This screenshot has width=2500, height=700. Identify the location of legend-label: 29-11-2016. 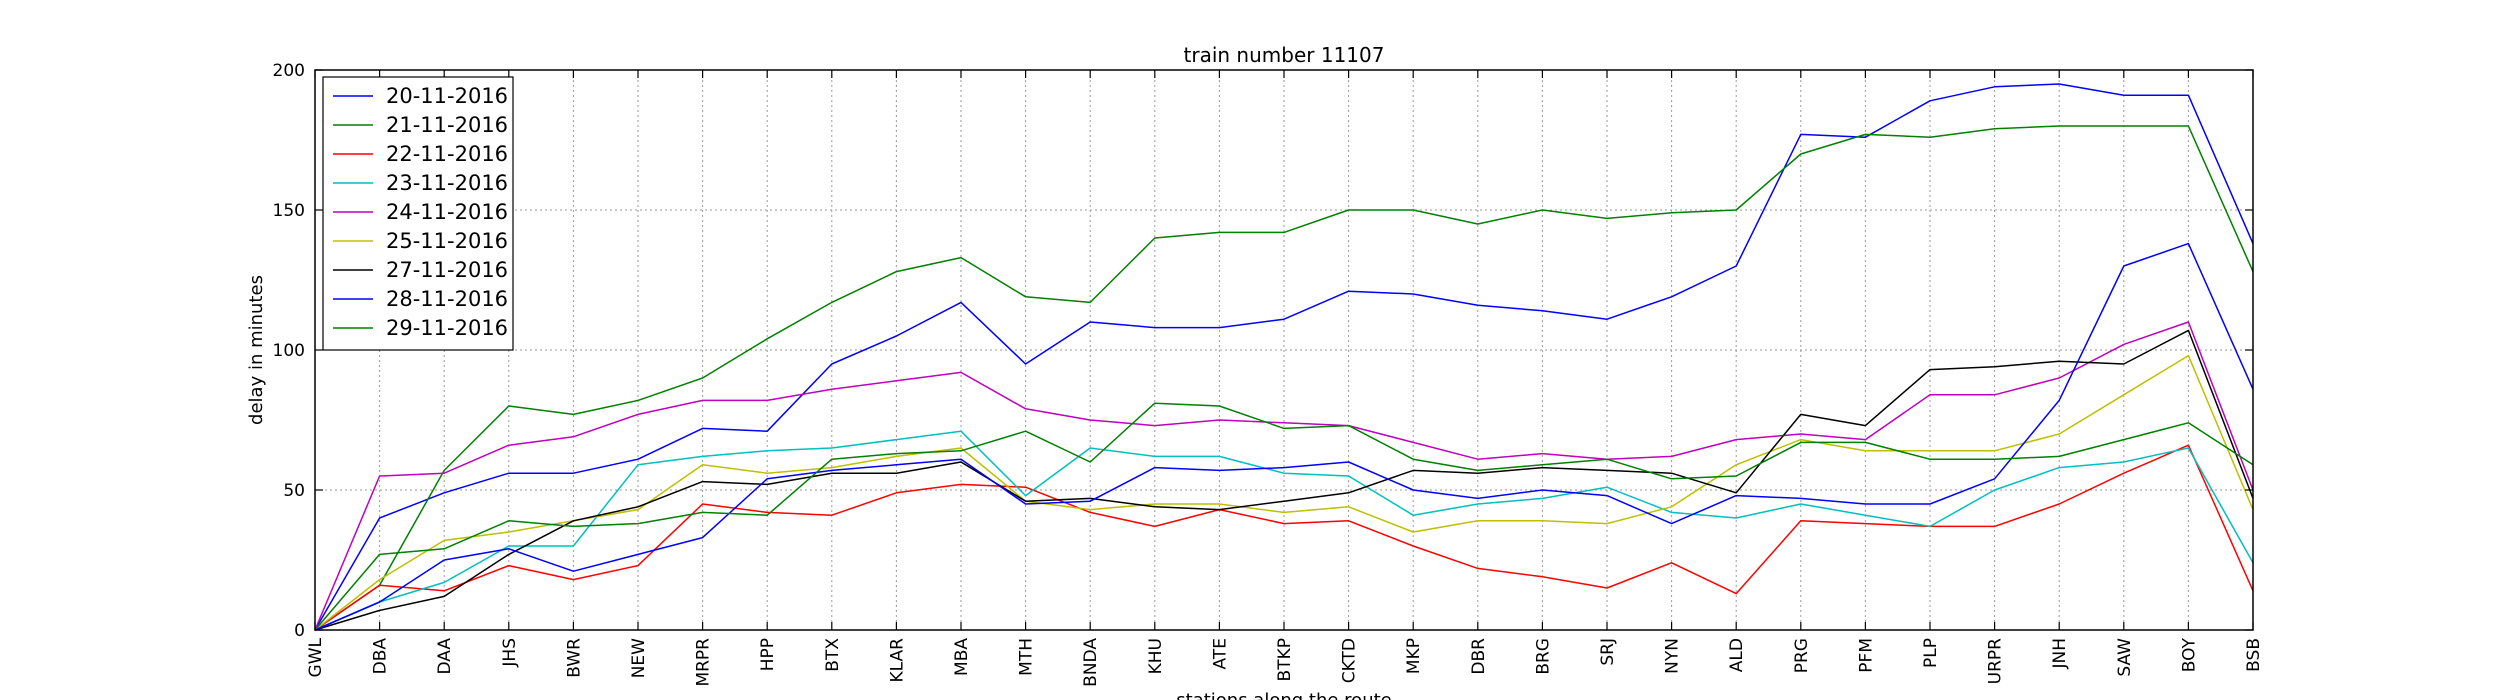
(447, 328).